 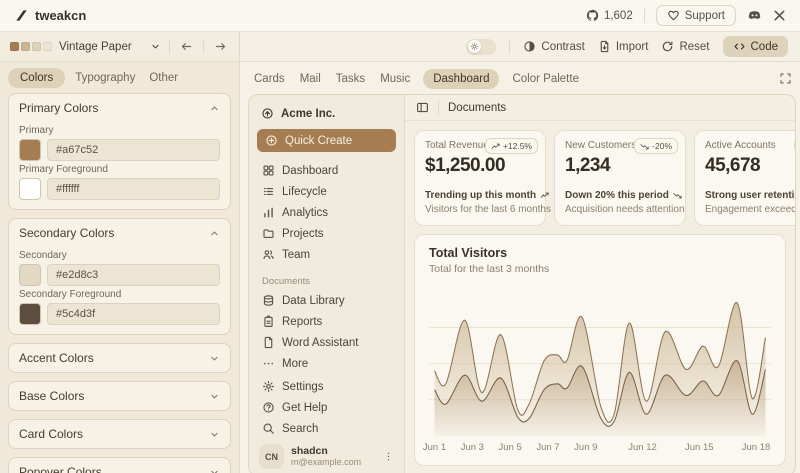 I want to click on quick-create-button: Quick Create, so click(x=326, y=140).